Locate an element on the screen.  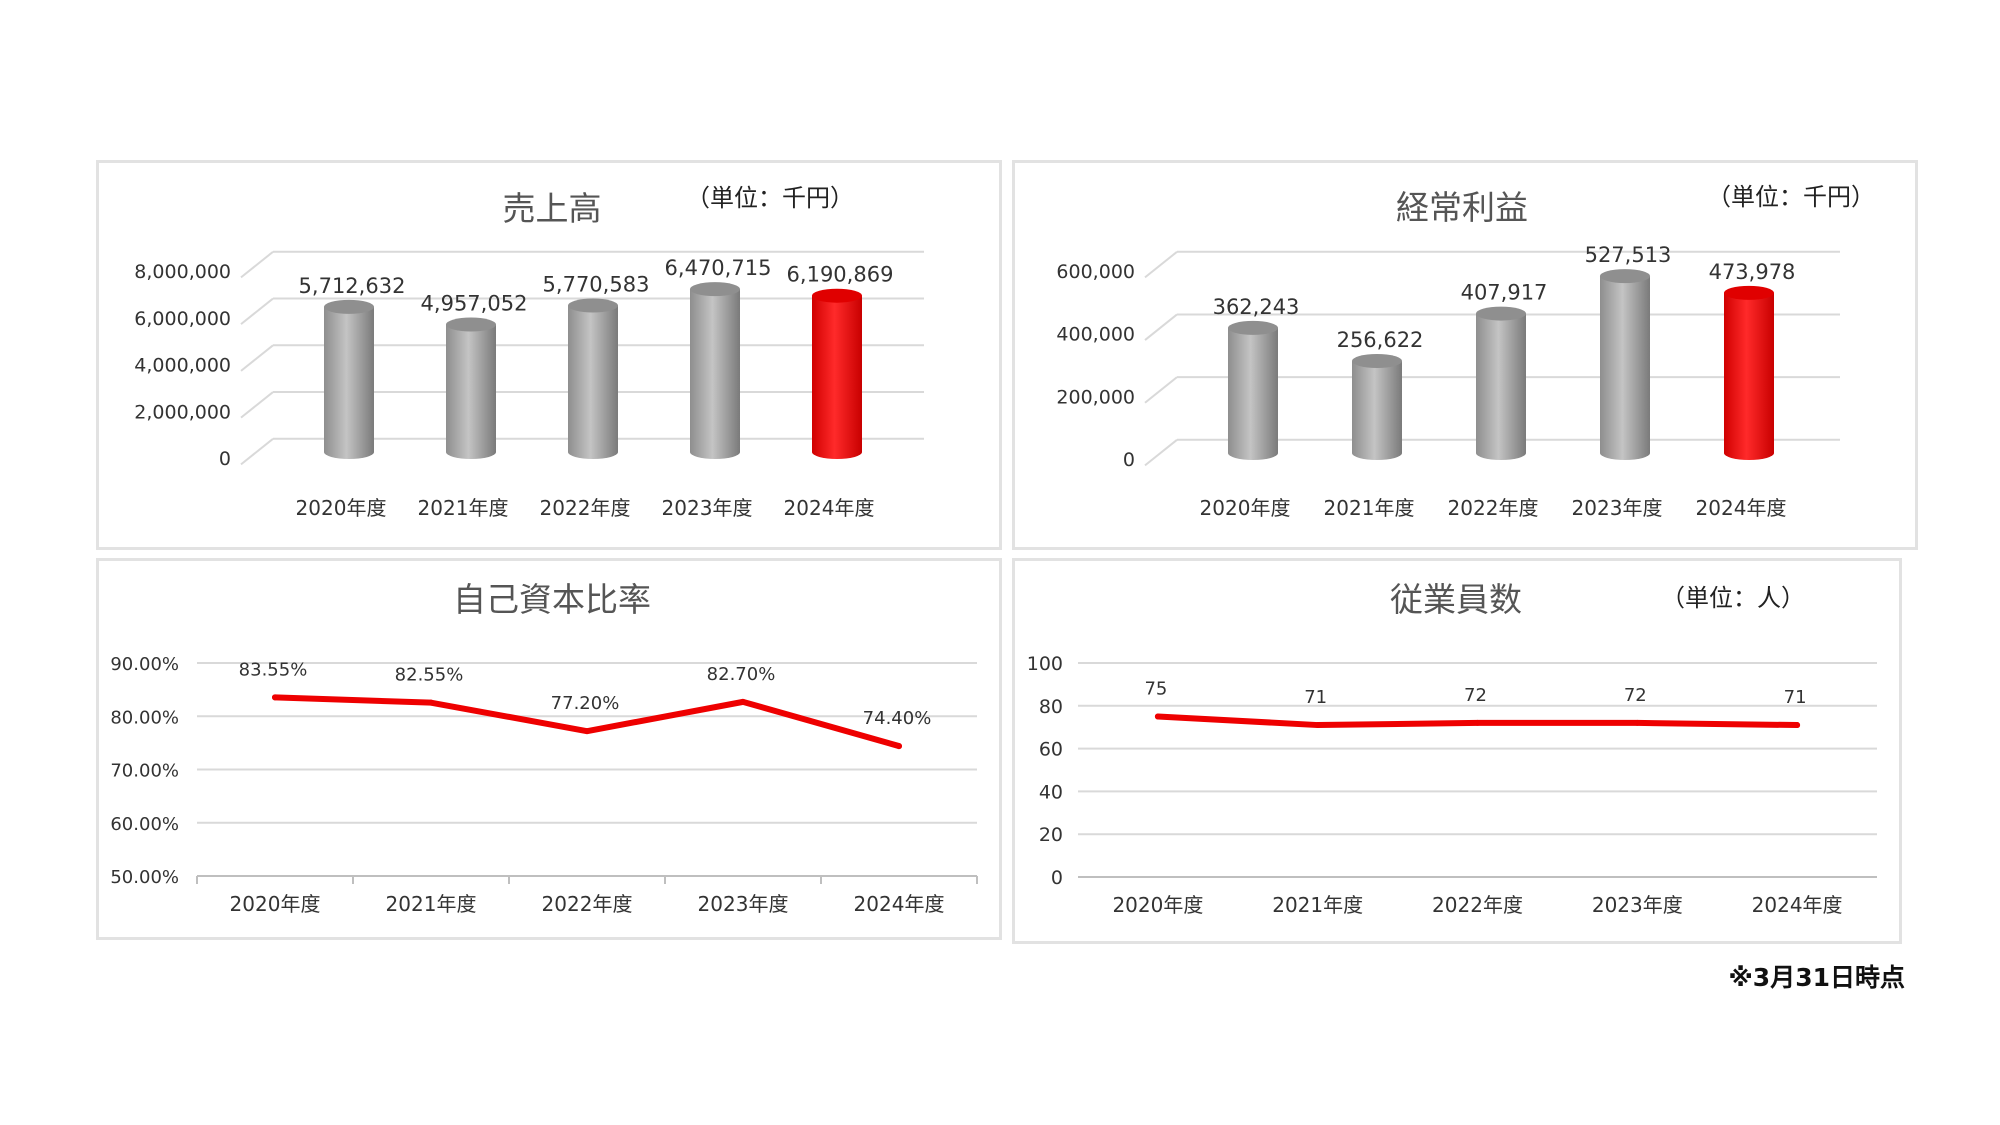
value-label: 77.20% is located at coordinates (585, 703).